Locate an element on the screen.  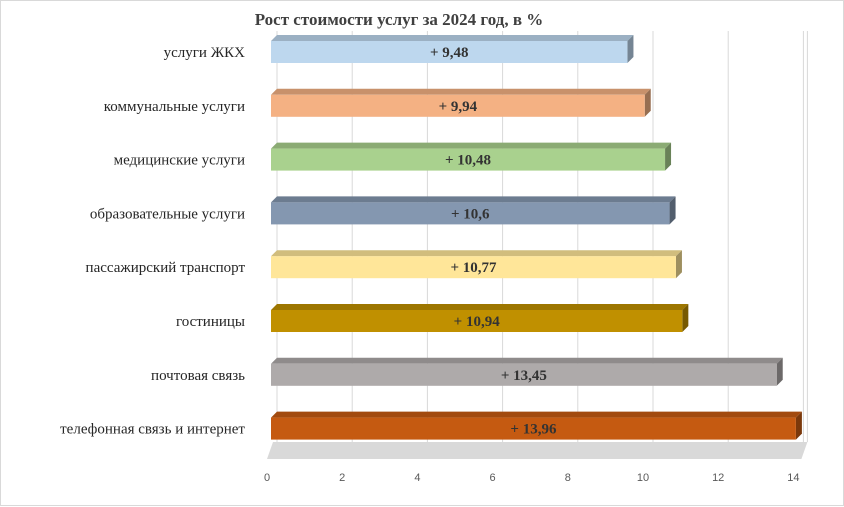
category-label: телефонная связь и интернет is located at coordinates (152, 430).